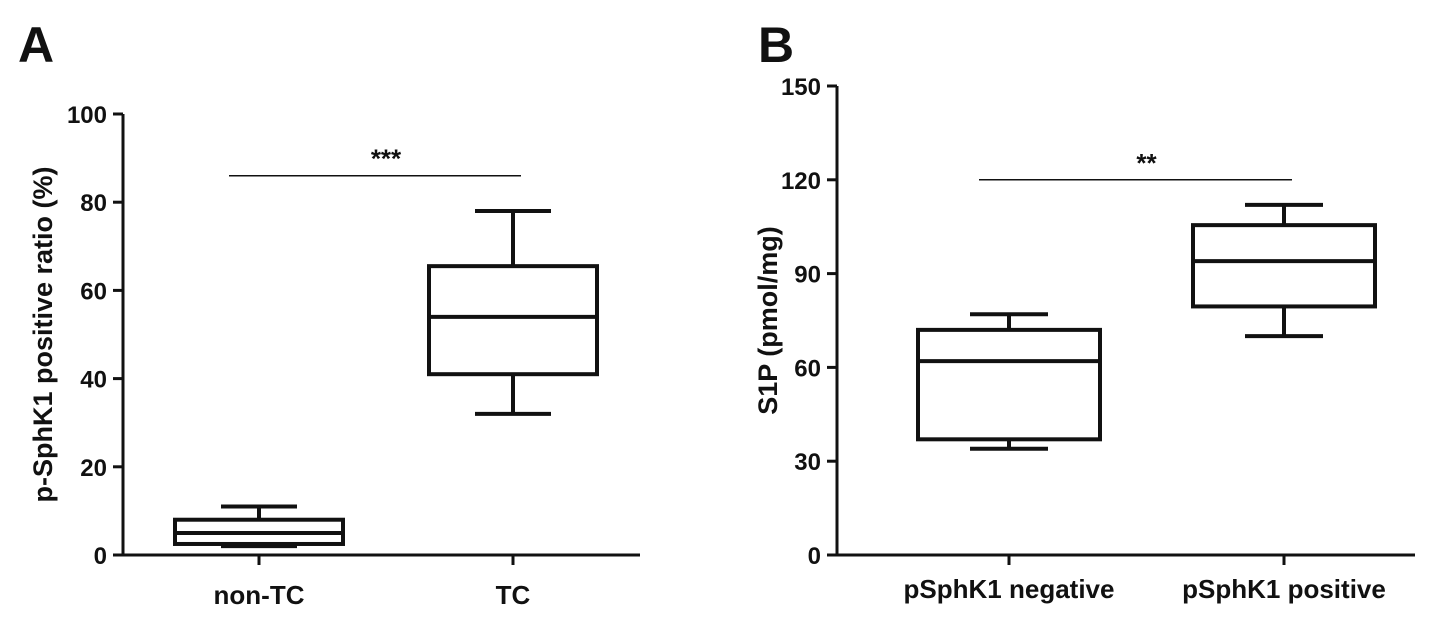  I want to click on panel-letter: B, so click(776, 45).